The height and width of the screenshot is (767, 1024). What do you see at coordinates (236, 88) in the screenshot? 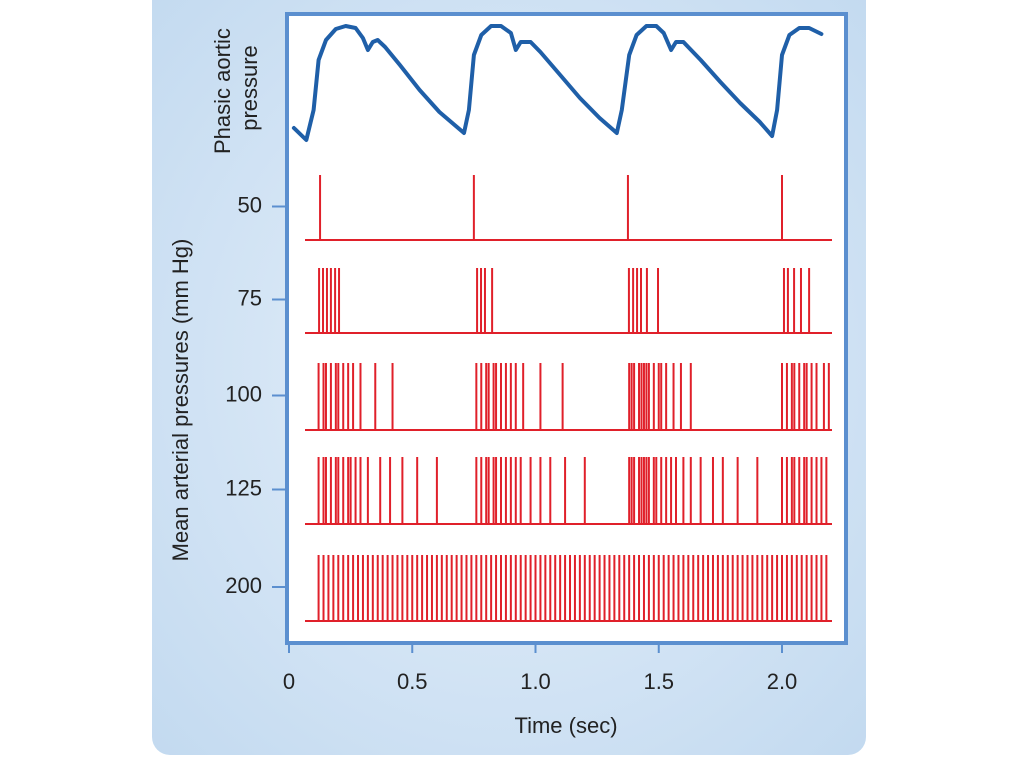
I see `pressure-label: Phasic aortic pressure` at bounding box center [236, 88].